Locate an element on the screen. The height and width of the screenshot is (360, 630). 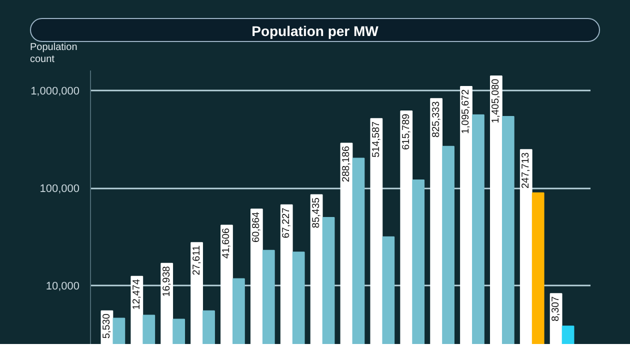
data-label: 514,587 is located at coordinates (376, 139).